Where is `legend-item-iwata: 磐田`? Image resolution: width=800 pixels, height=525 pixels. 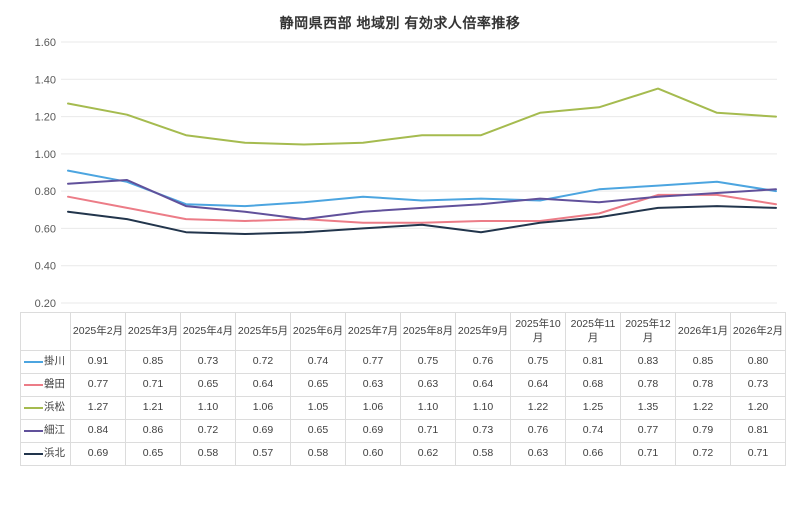 legend-item-iwata: 磐田 is located at coordinates (45, 385).